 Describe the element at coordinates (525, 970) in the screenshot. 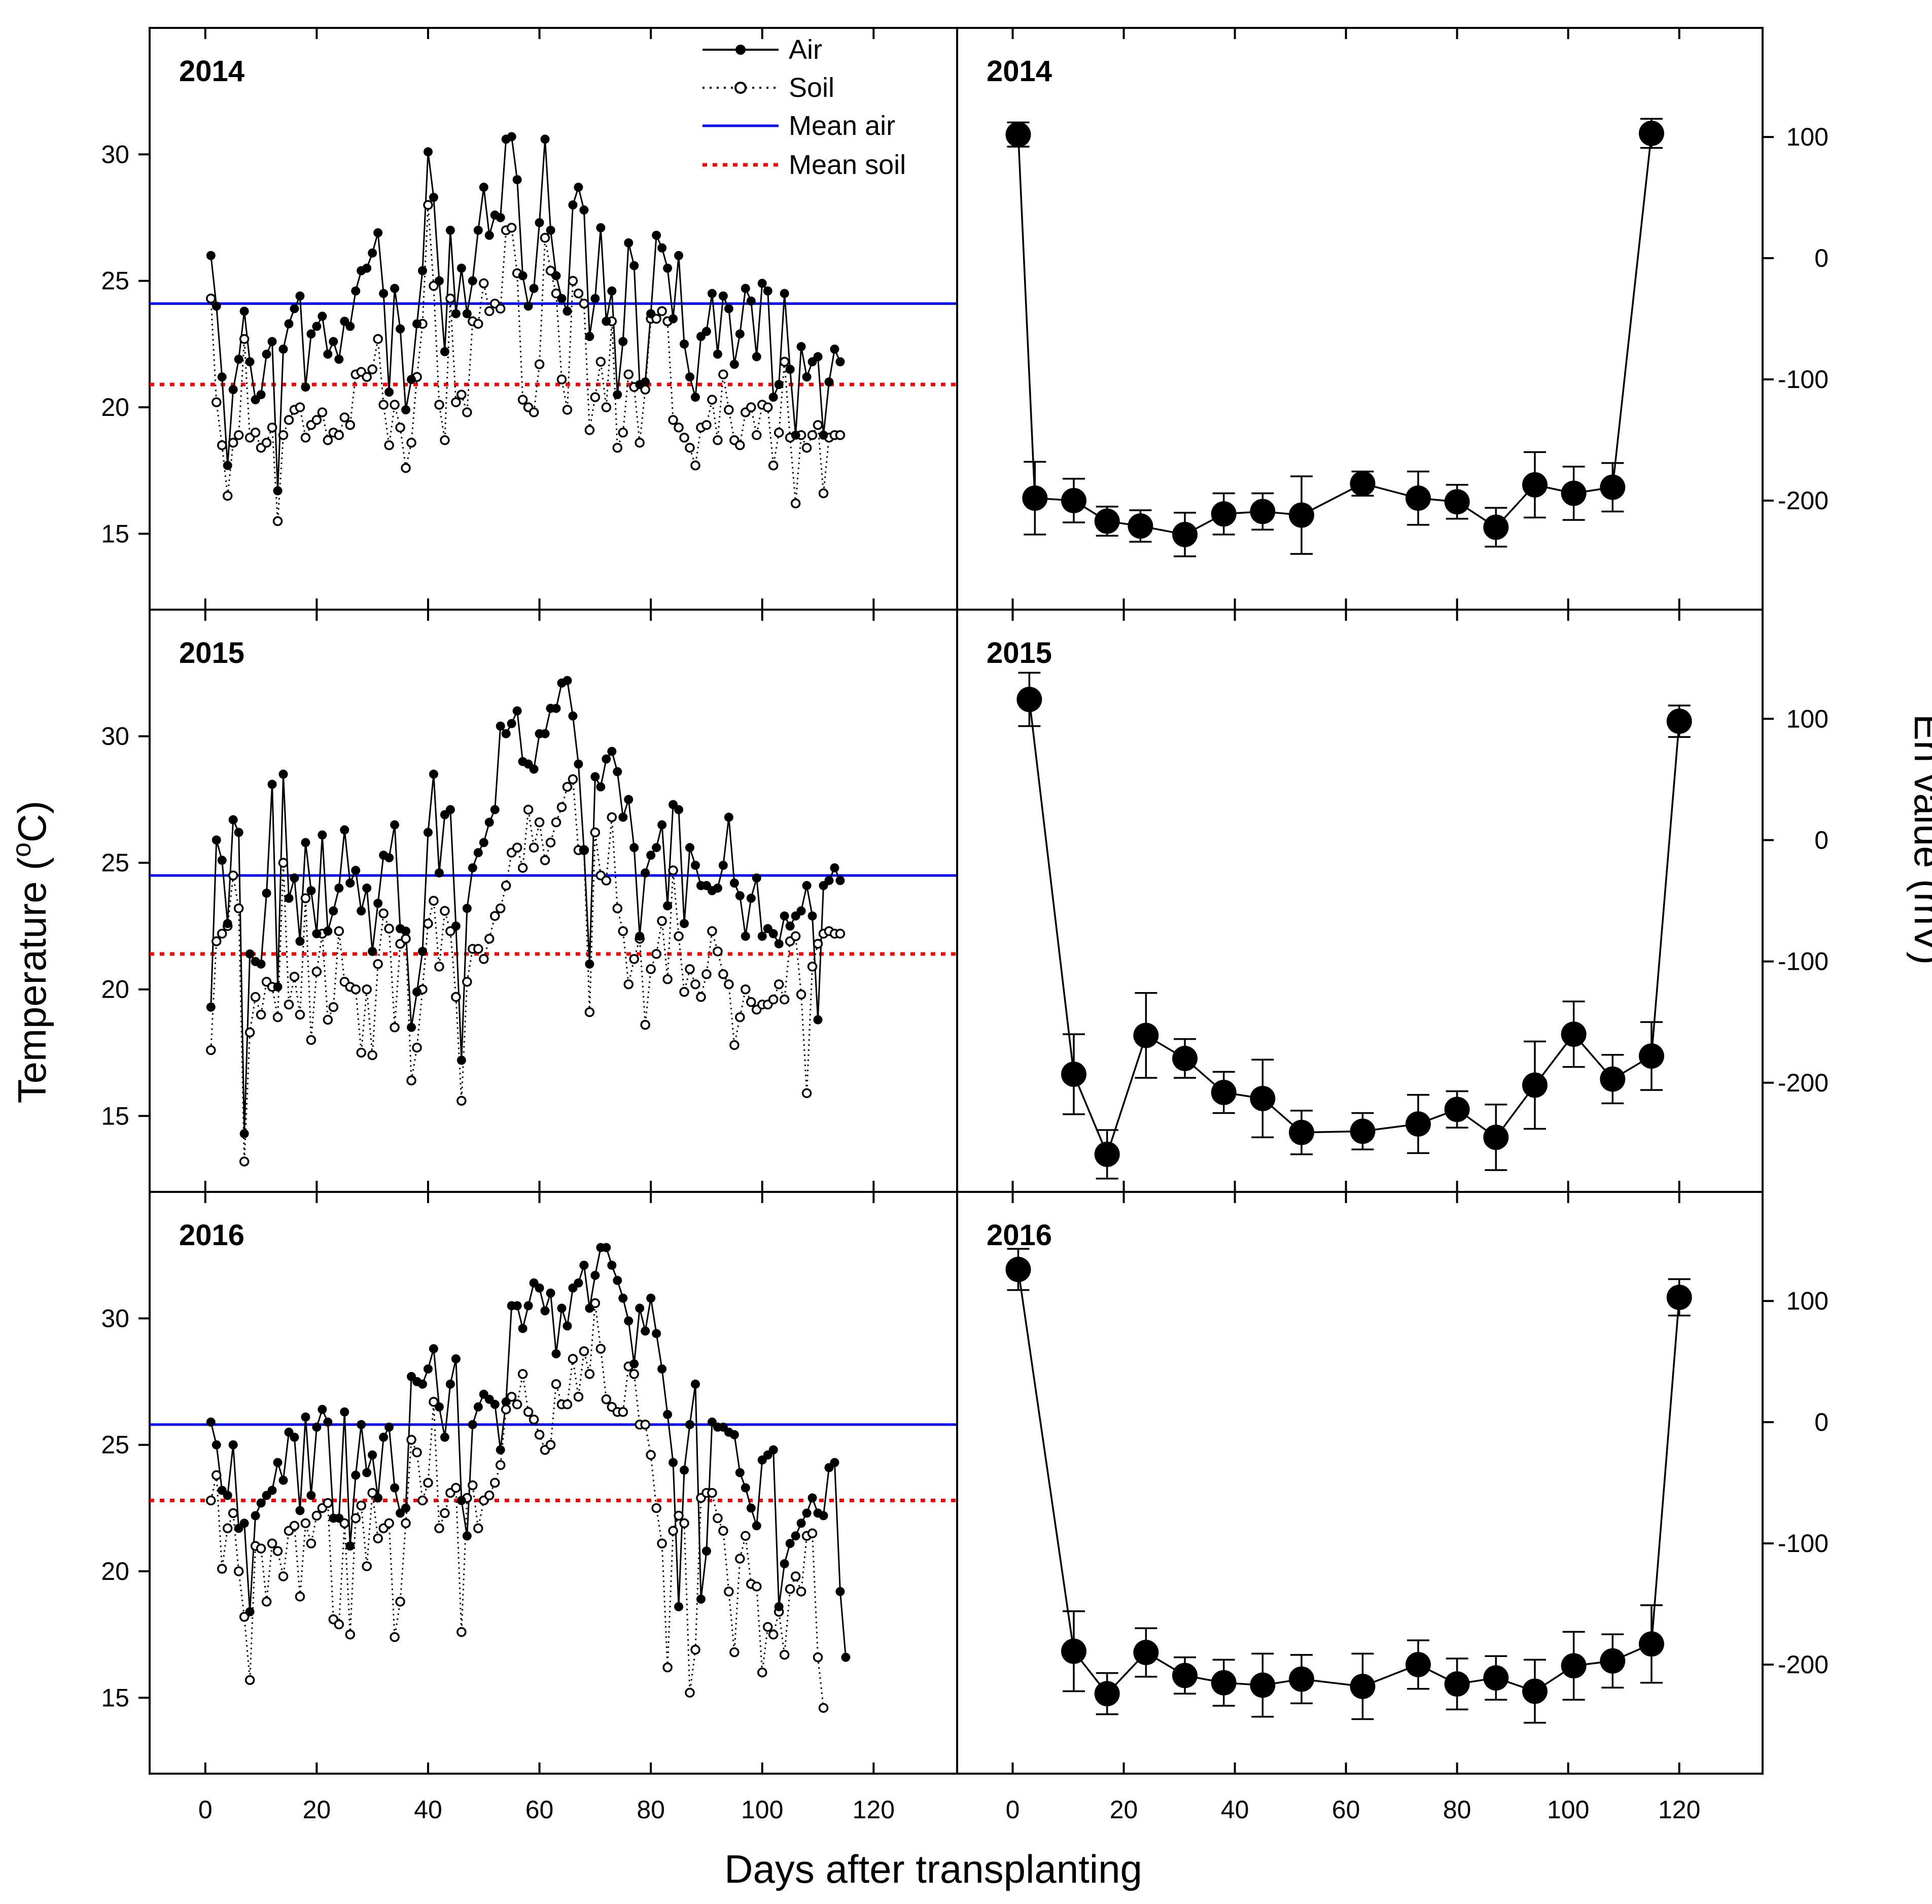

I see `soil-series-line` at that location.